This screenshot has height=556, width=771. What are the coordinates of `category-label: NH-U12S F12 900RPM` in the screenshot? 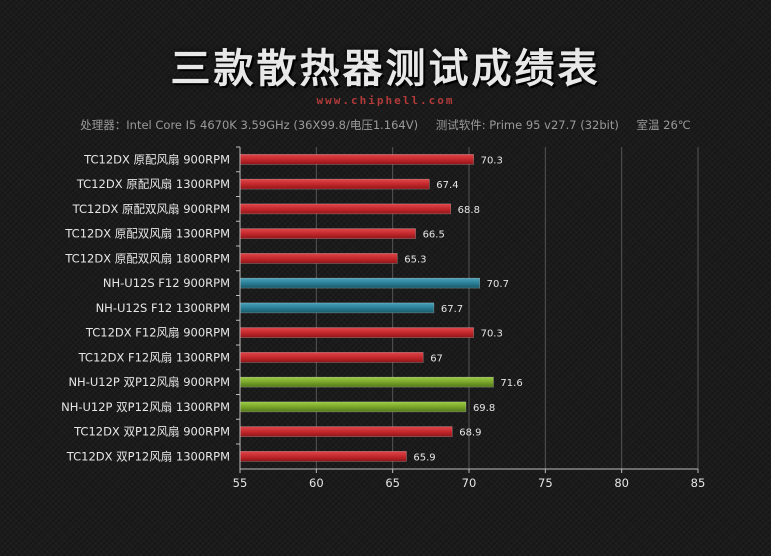 It's located at (166, 283).